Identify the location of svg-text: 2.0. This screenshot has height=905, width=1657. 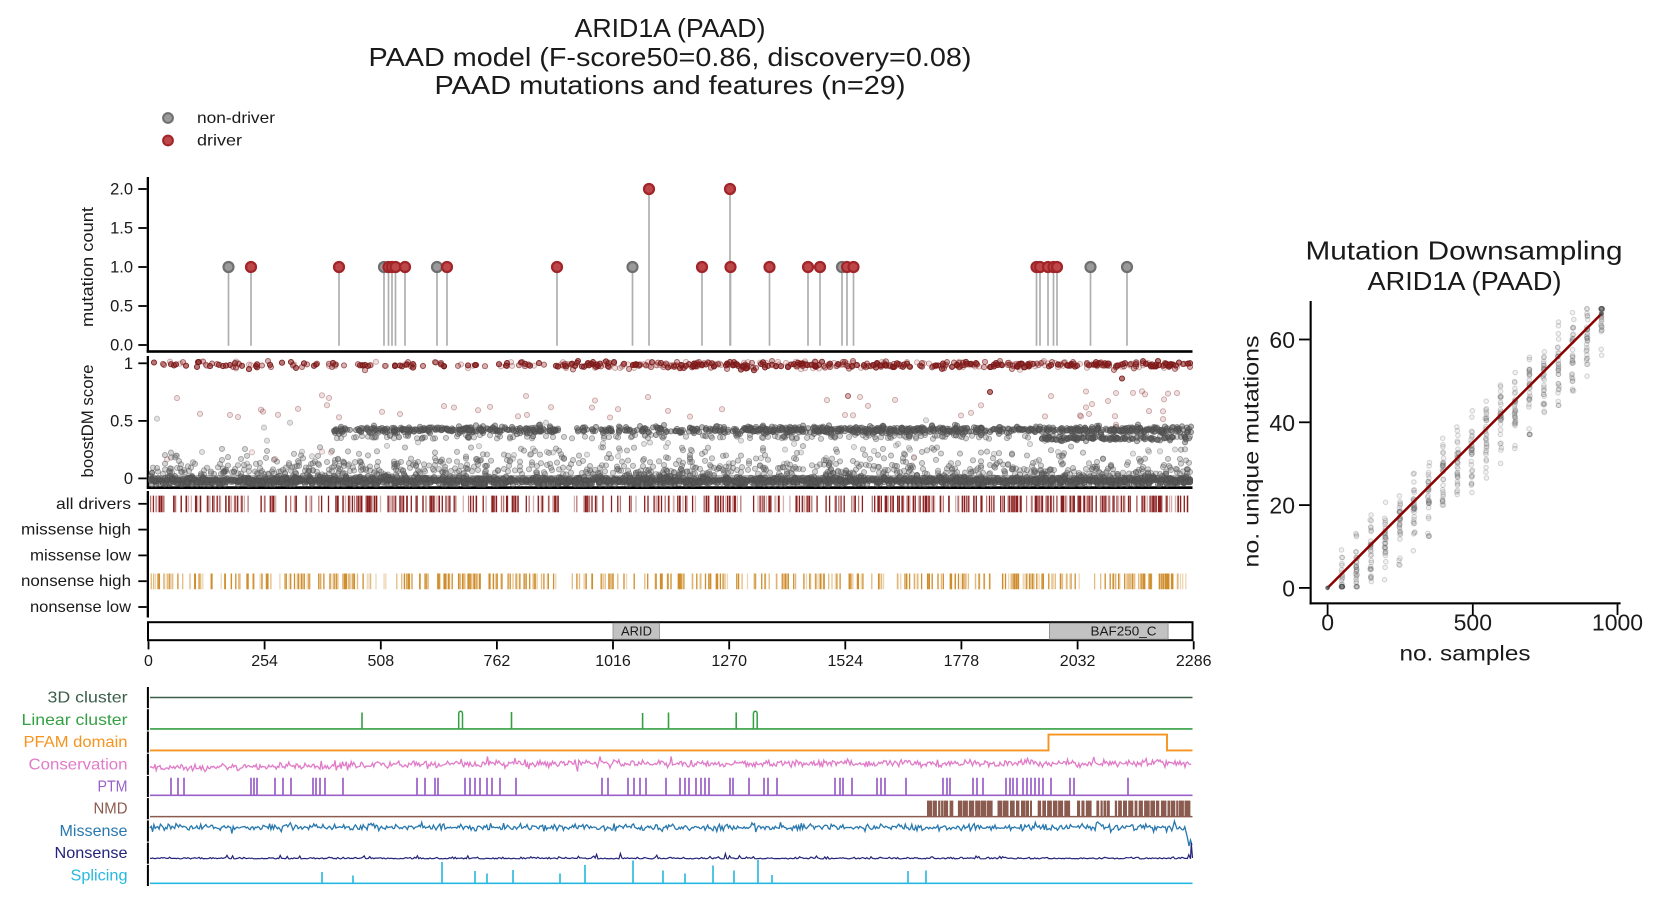
(121, 190).